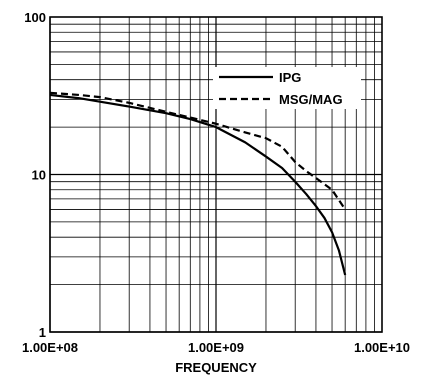  What do you see at coordinates (216, 347) in the screenshot?
I see `x-tick-label: 1.00E+09` at bounding box center [216, 347].